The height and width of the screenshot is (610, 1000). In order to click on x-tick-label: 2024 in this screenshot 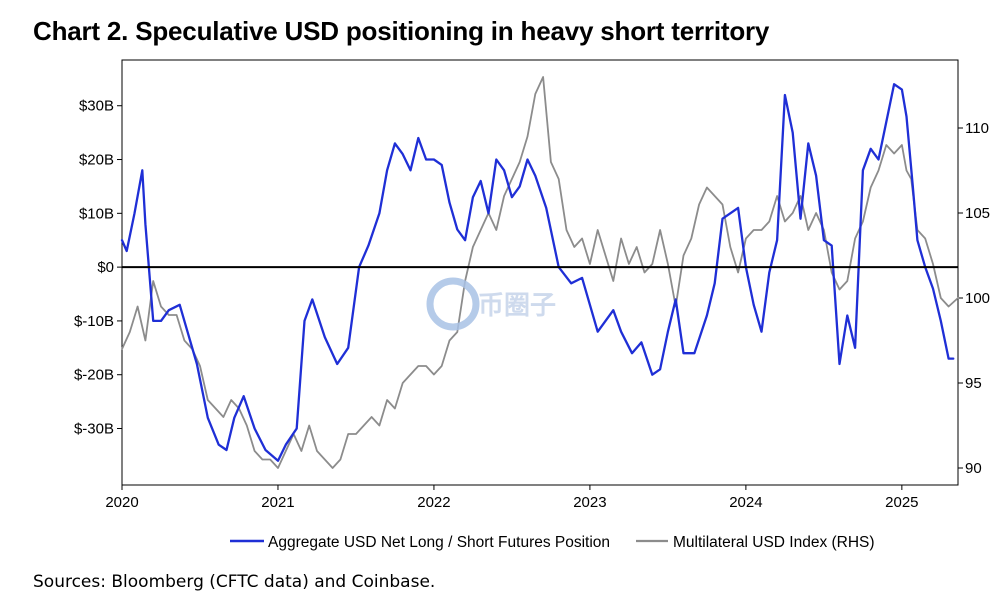, I will do `click(745, 502)`.